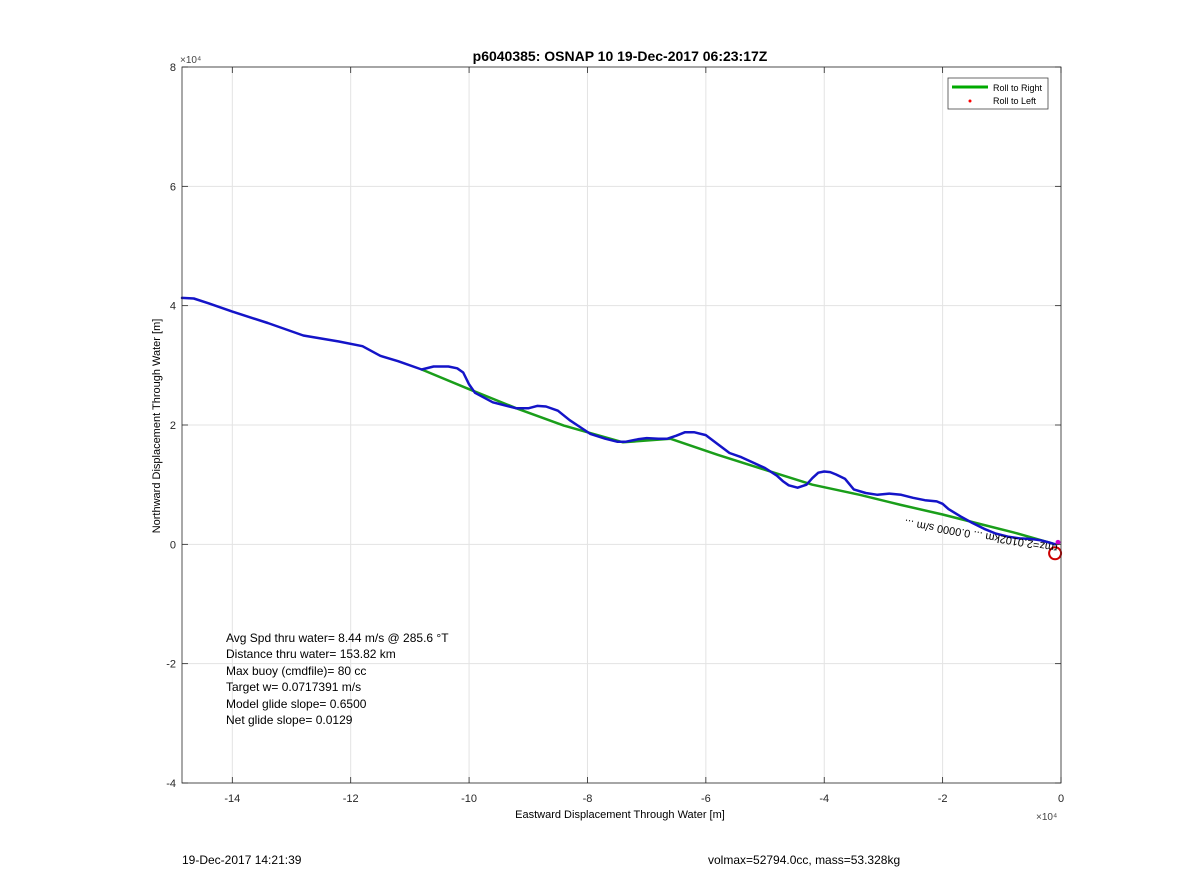  What do you see at coordinates (296, 671) in the screenshot?
I see `stat-max-buoy: Max buoy (cmdfile)= 80 cc` at bounding box center [296, 671].